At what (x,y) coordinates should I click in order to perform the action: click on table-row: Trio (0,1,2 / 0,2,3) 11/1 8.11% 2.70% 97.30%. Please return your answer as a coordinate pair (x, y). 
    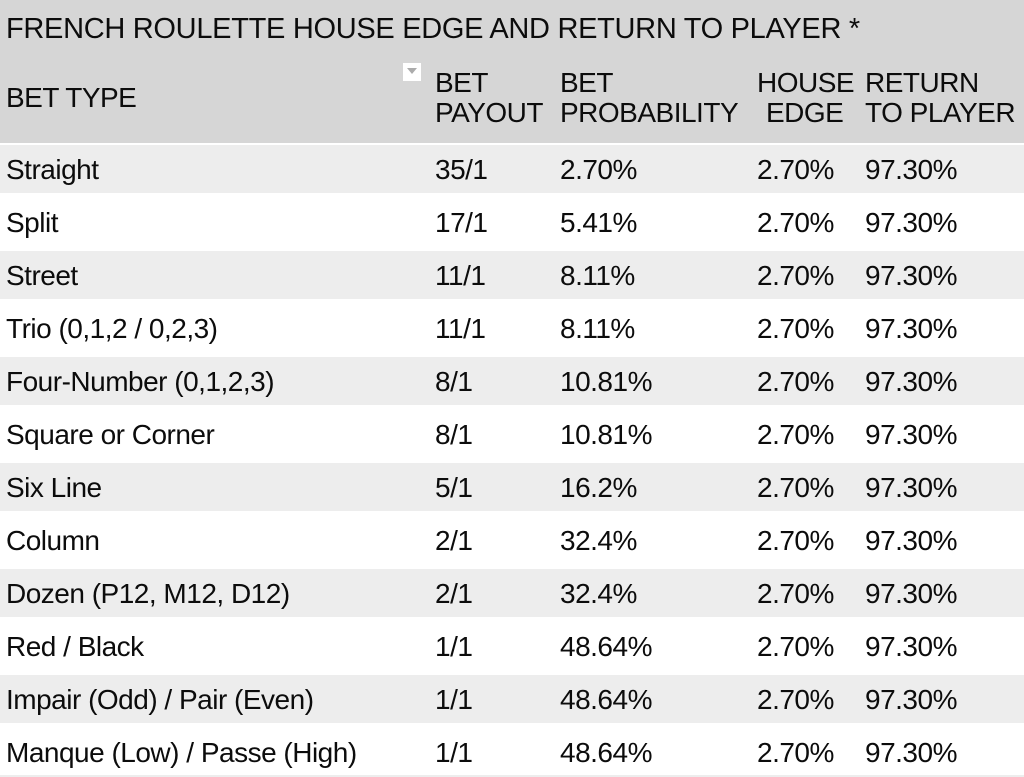
    Looking at the image, I should click on (512, 328).